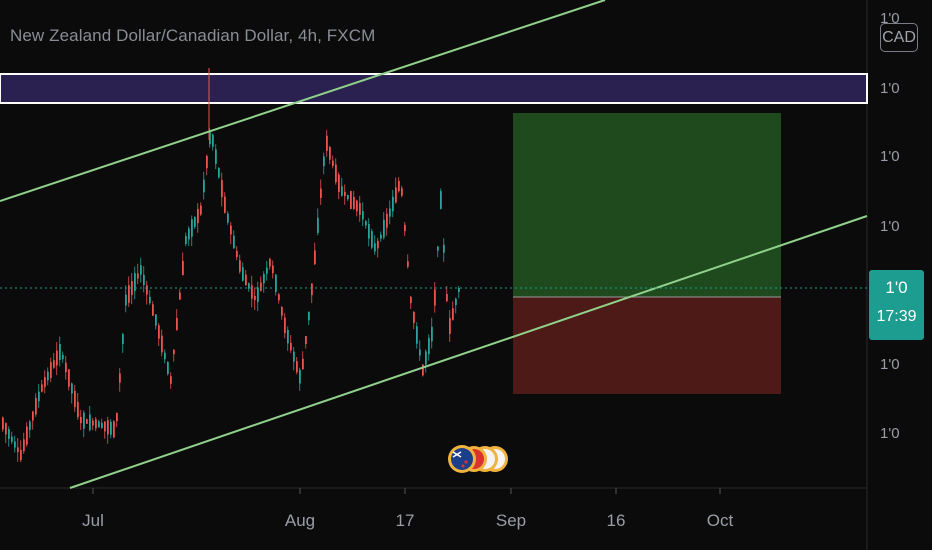 This screenshot has height=550, width=932. What do you see at coordinates (93, 520) in the screenshot?
I see `x-tick-label: Jul` at bounding box center [93, 520].